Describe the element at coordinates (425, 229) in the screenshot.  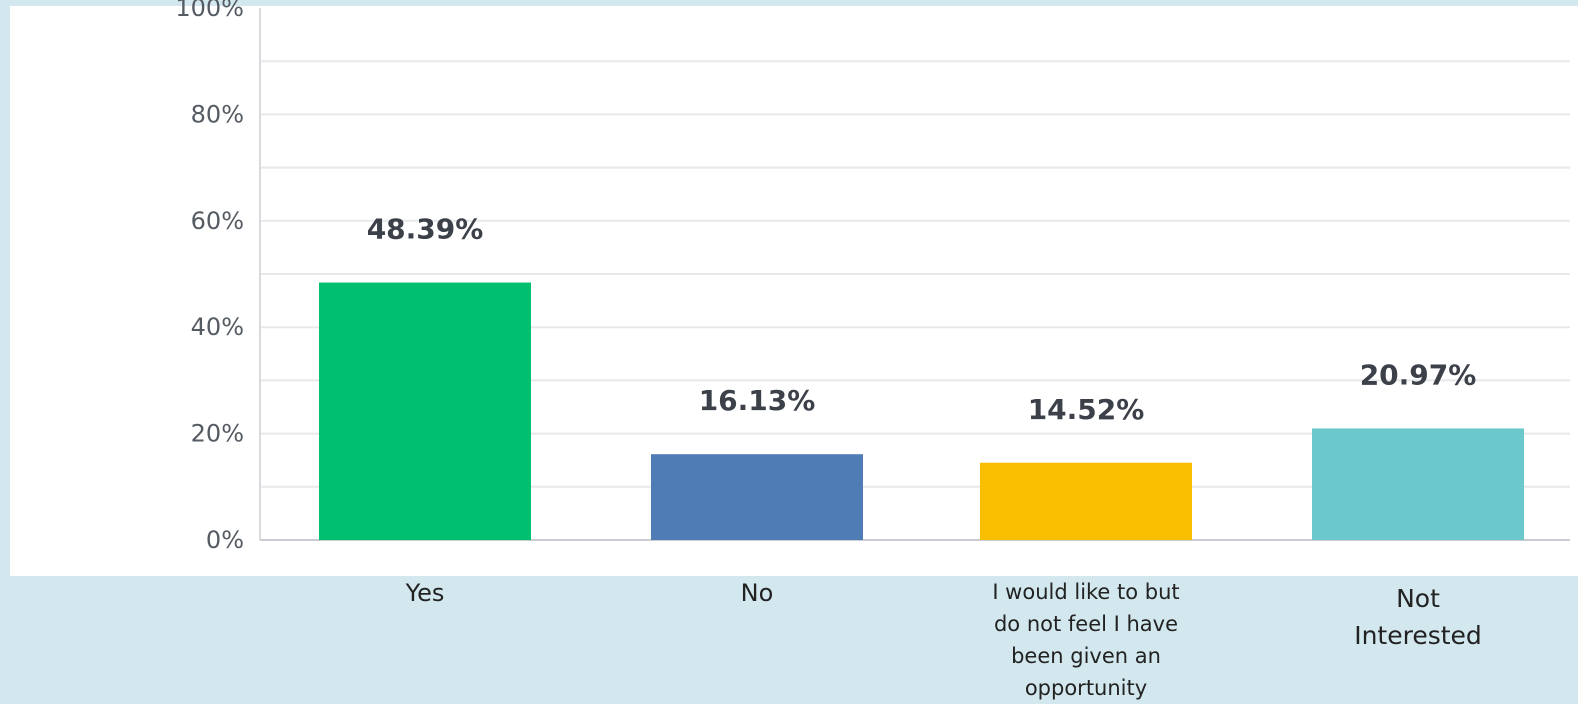
I see `data-label: 48.39%` at that location.